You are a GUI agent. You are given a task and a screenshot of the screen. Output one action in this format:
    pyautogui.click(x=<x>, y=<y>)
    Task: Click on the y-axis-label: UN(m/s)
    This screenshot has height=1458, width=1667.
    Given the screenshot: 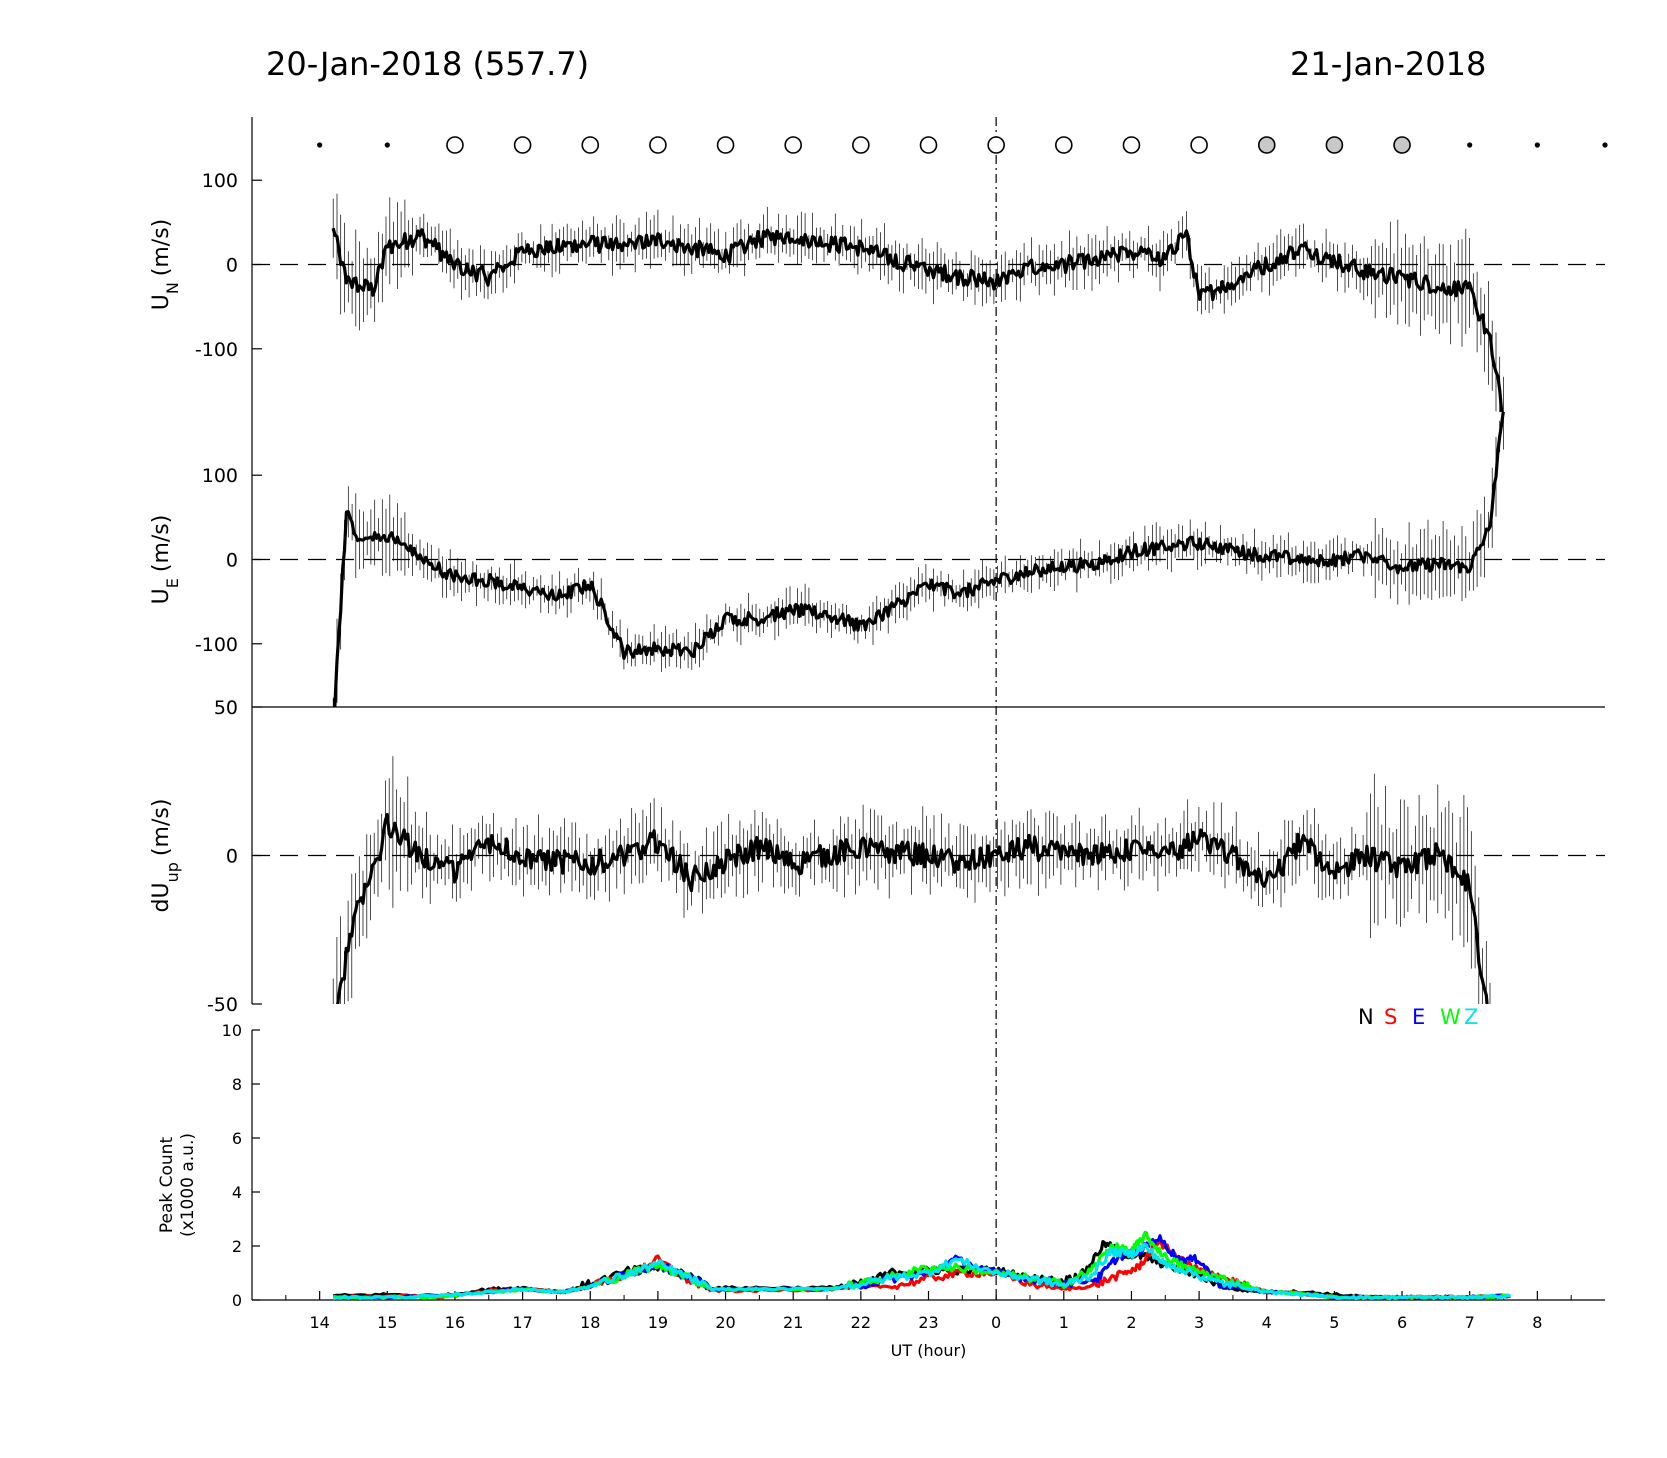 What is the action you would take?
    pyautogui.click(x=165, y=265)
    